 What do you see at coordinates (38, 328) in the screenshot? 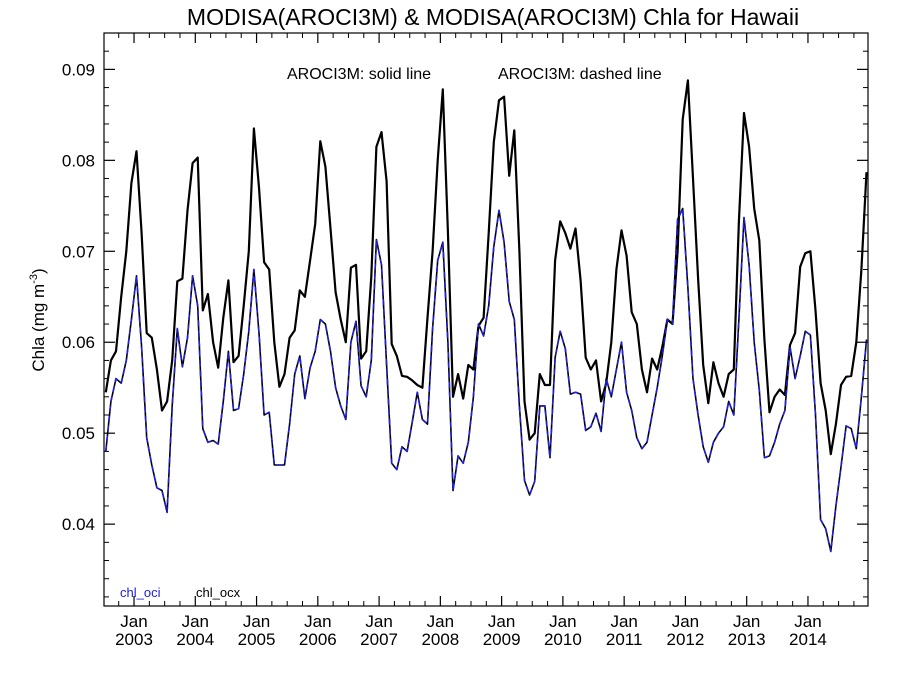
I see `y-axis-label-main: Chla (mg m` at bounding box center [38, 328].